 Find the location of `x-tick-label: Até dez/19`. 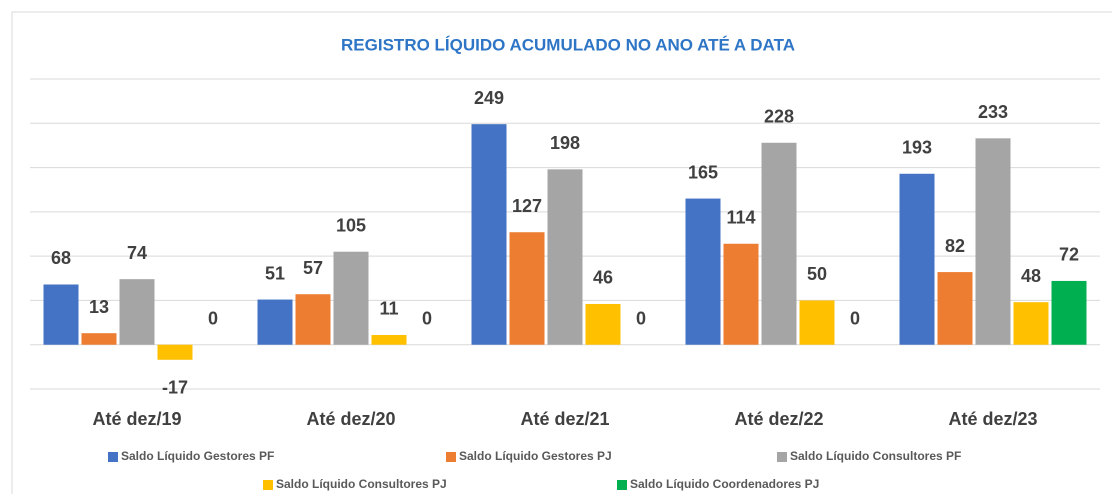

x-tick-label: Até dez/19 is located at coordinates (136, 419).